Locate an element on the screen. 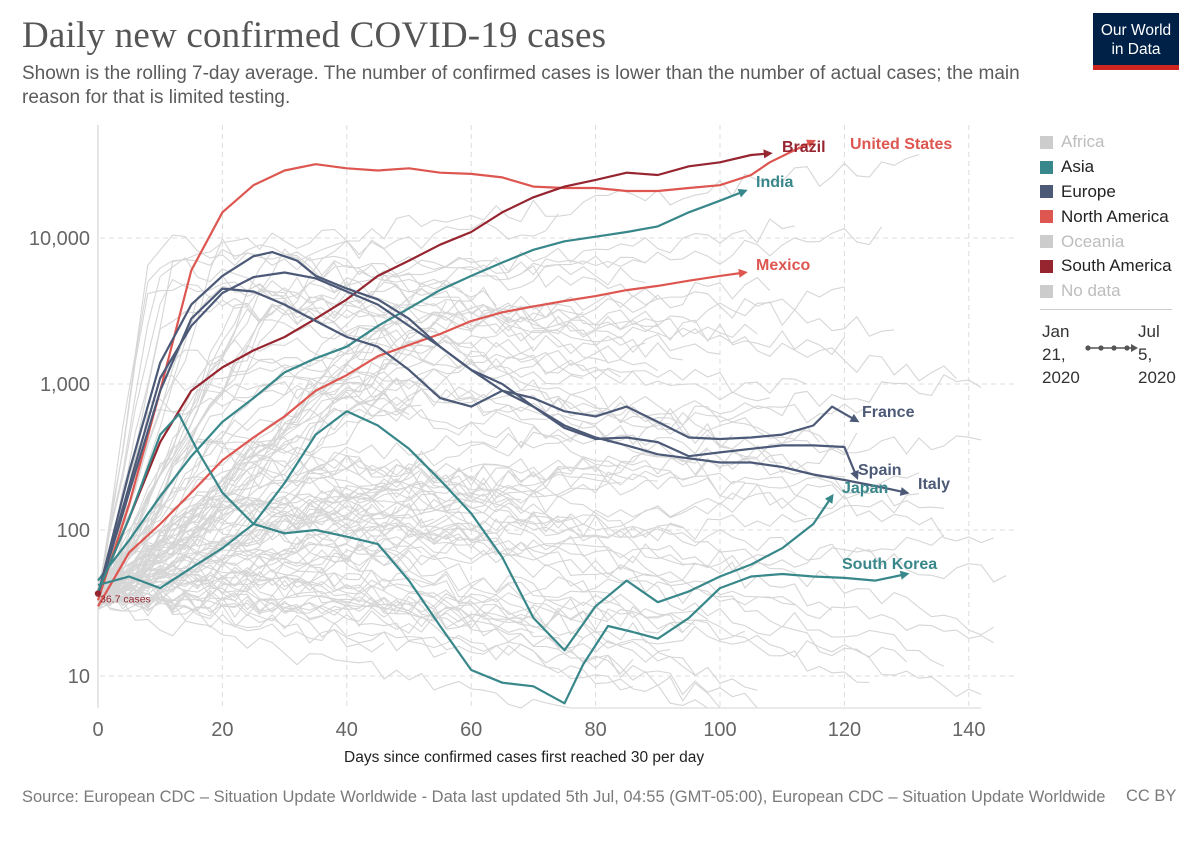 This screenshot has height=847, width=1200. legend-item-africa: Africa is located at coordinates (1112, 142).